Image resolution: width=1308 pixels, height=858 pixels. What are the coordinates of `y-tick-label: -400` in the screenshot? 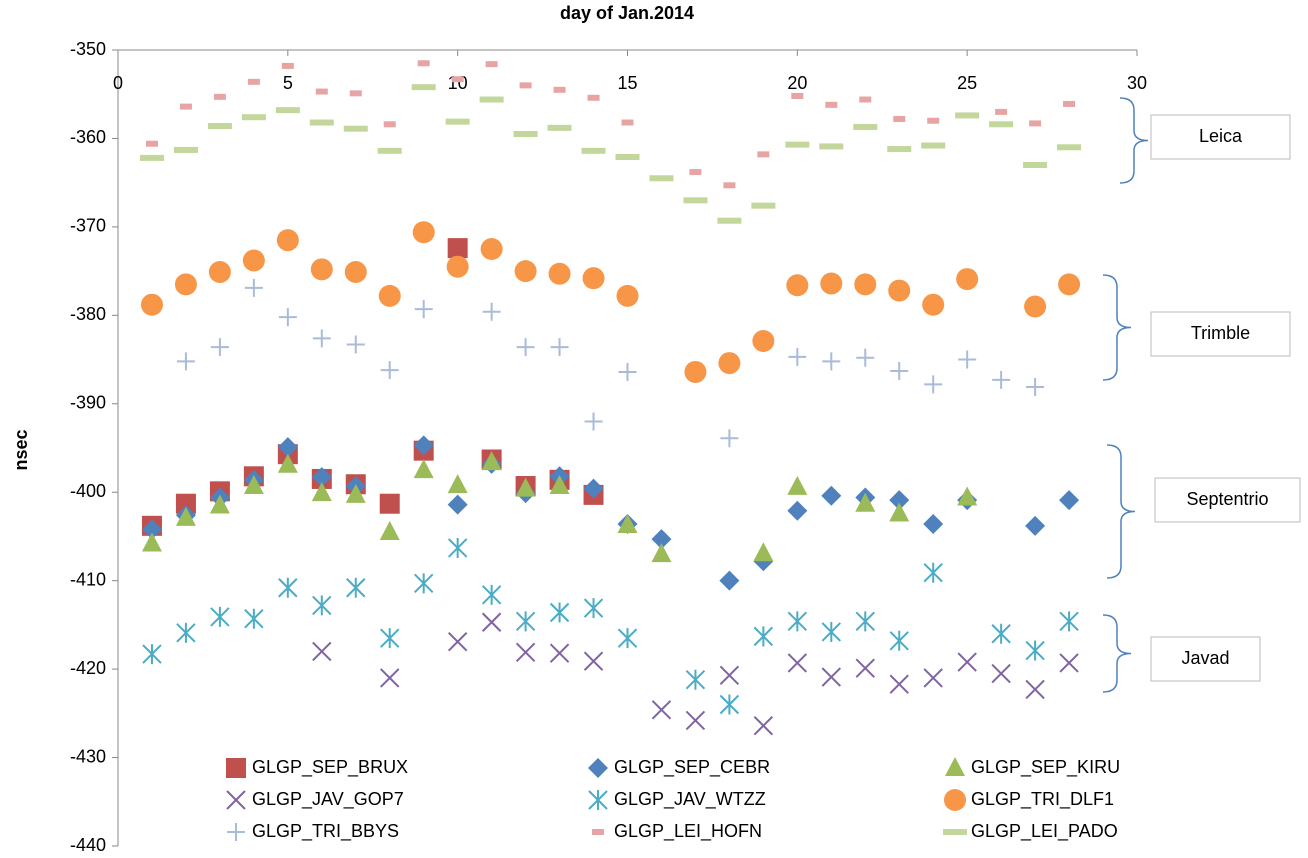 It's located at (88, 491).